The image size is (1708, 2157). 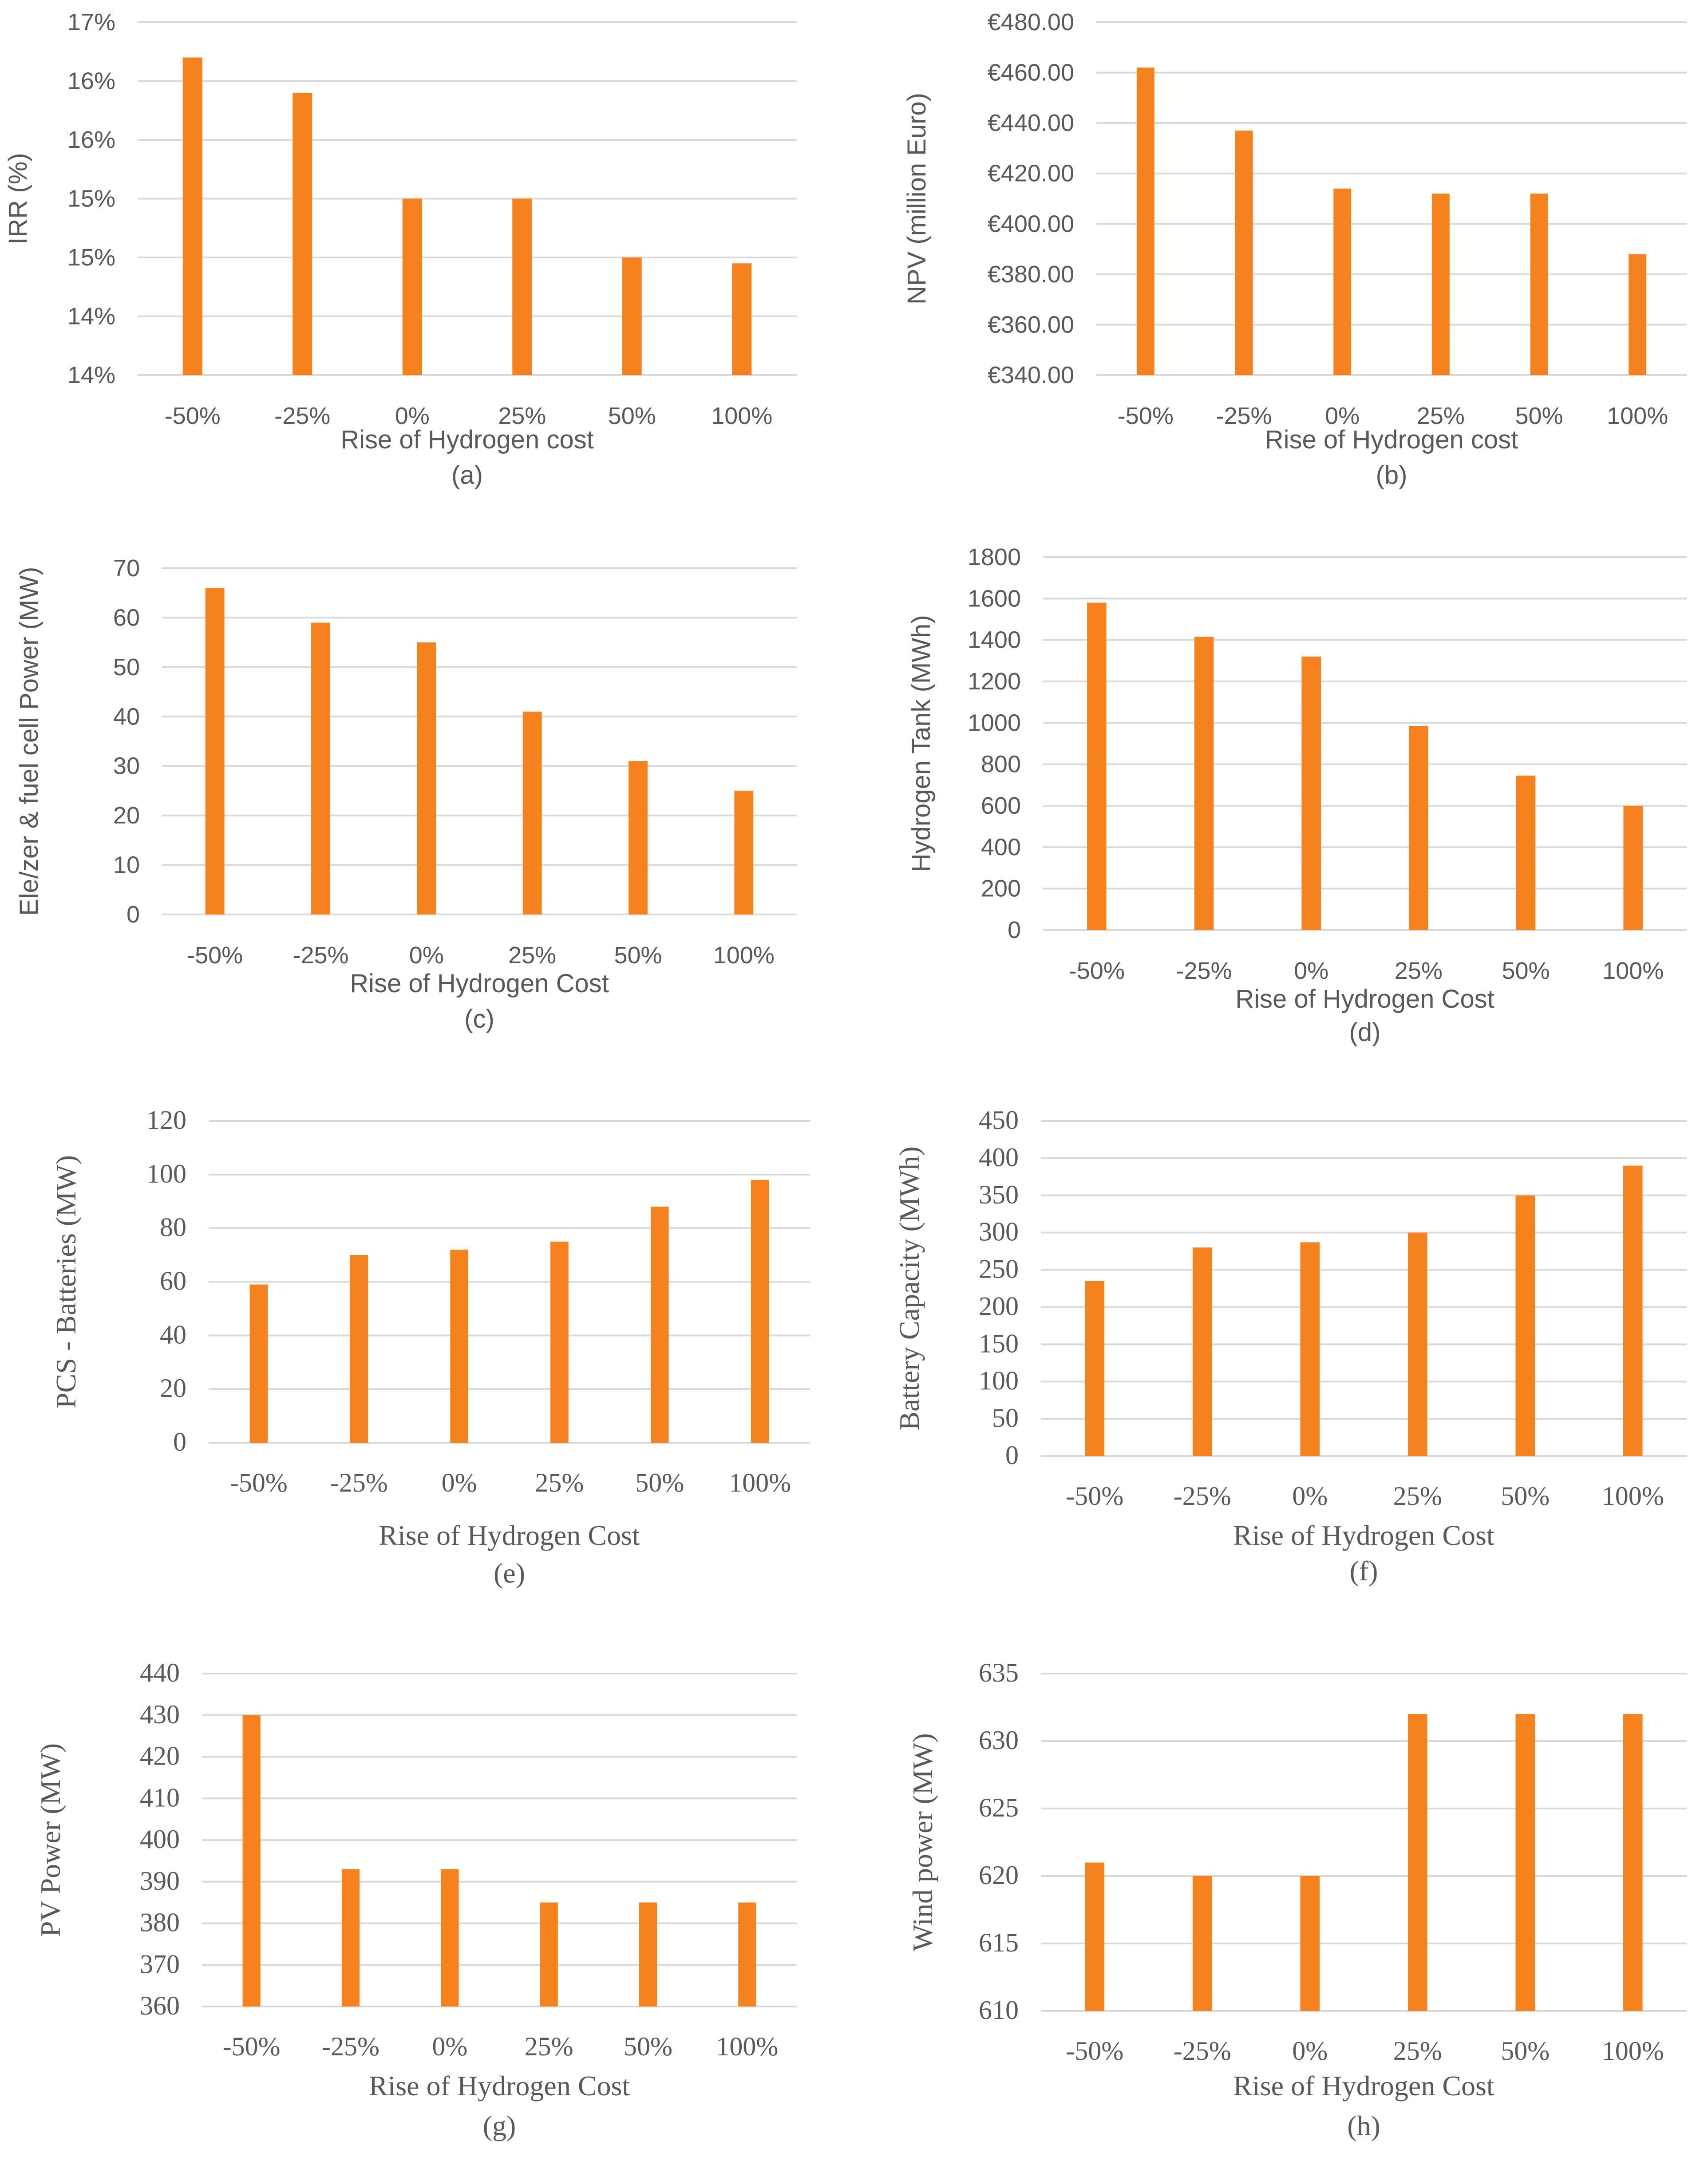 I want to click on chart-h-xtick-label: 50%, so click(x=1525, y=2051).